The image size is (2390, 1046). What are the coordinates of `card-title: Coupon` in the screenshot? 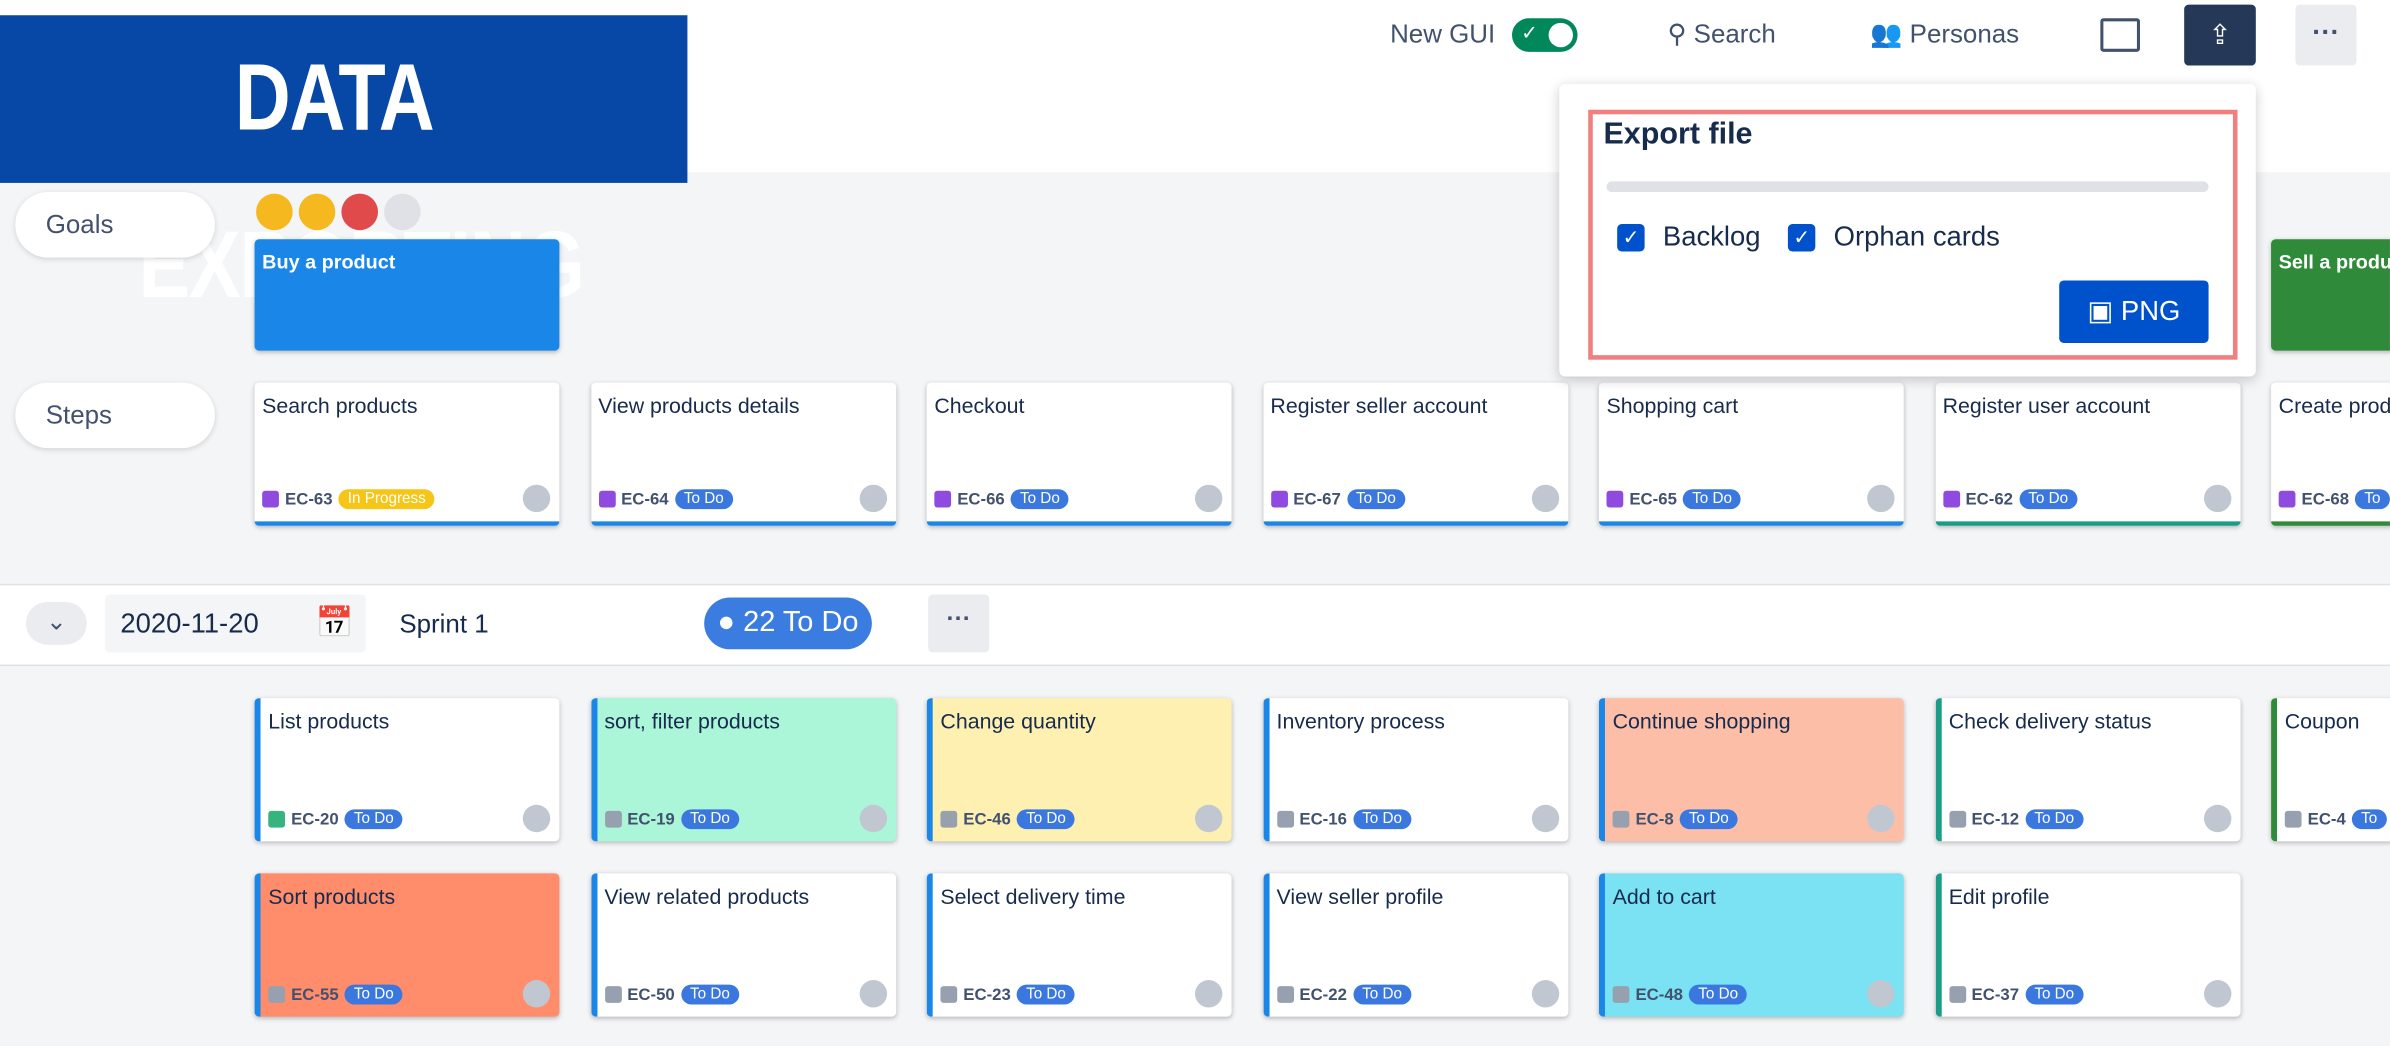 It's located at (2322, 721).